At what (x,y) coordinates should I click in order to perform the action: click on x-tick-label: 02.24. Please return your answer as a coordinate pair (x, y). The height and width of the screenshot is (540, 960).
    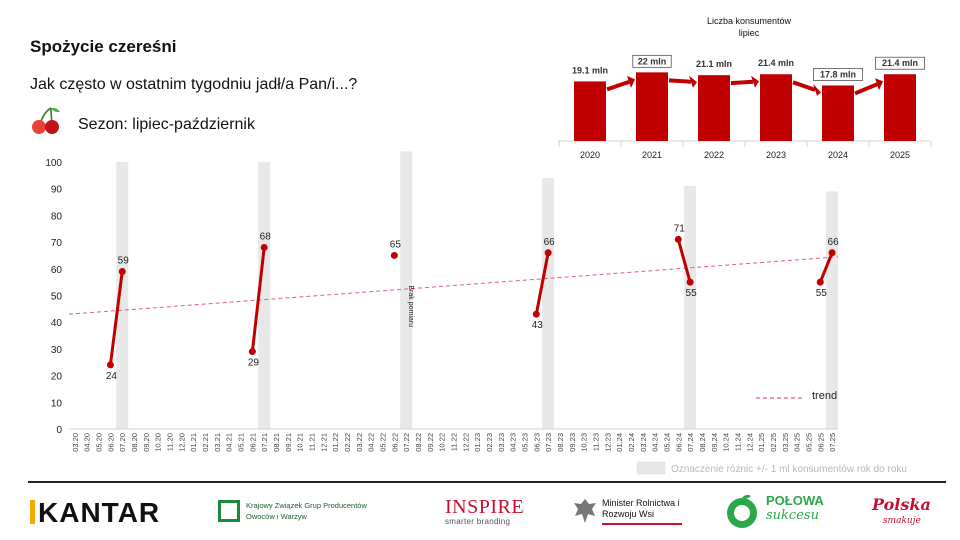
    Looking at the image, I should click on (631, 442).